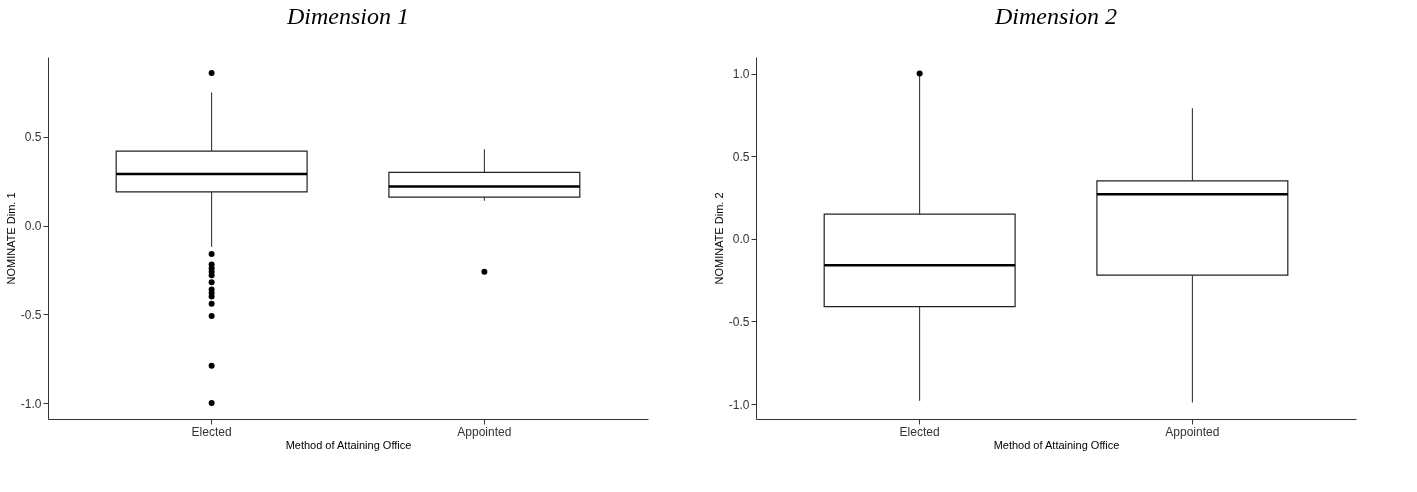  What do you see at coordinates (10, 238) in the screenshot?
I see `y-axis-title: NOMINATE Dim. 1` at bounding box center [10, 238].